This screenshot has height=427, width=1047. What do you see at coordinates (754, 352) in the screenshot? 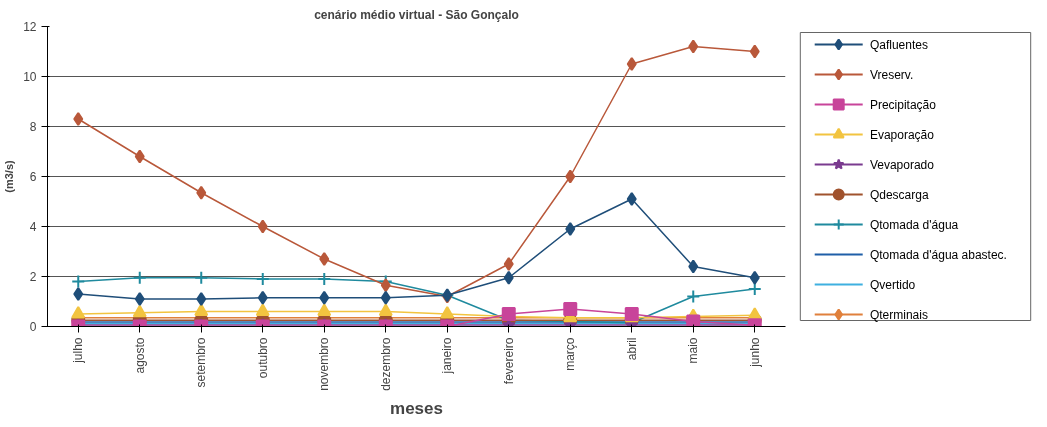
I see `x-tick-label: junho` at bounding box center [754, 352].